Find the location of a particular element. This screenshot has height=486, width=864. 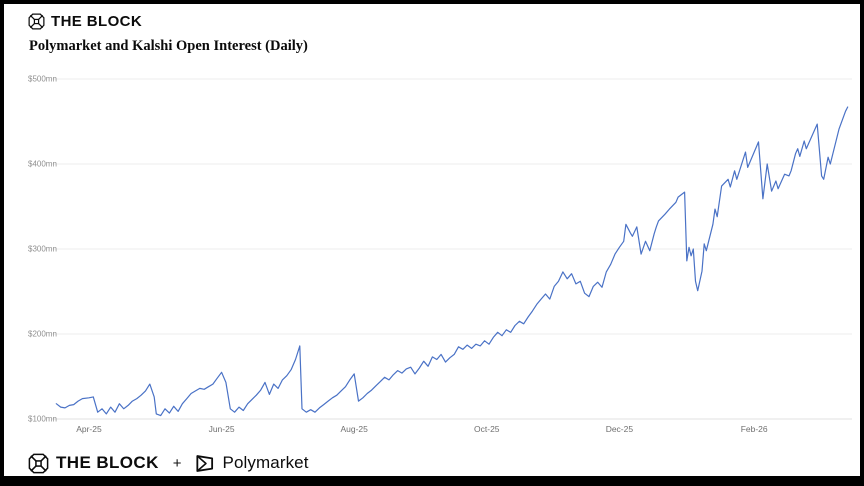

polymarket-logo: Polymarket is located at coordinates (251, 463).